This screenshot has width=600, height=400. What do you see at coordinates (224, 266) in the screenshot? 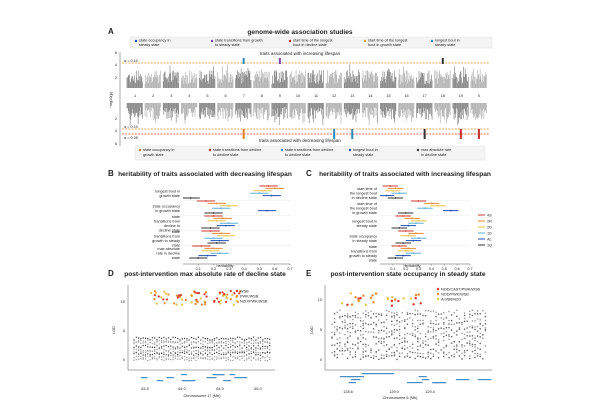
I see `panel-b-xlabel: heritability` at bounding box center [224, 266].